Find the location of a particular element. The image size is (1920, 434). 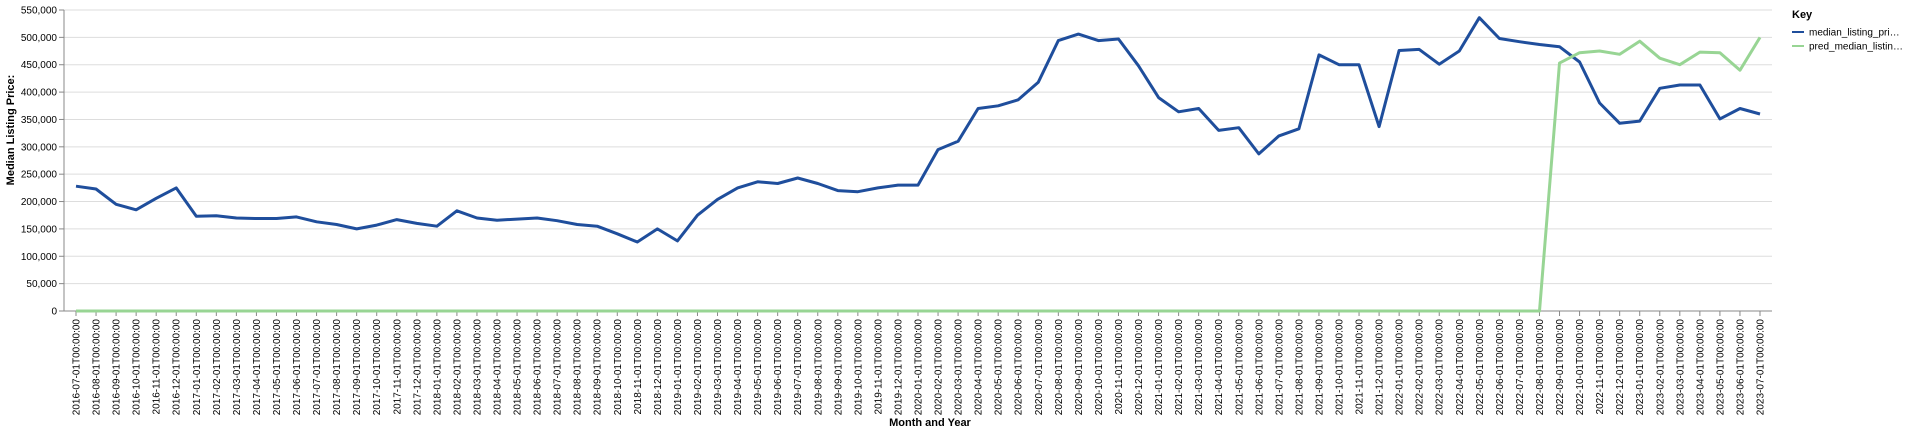

x-tick-label: 2022-12-01T00:00:00 is located at coordinates (1620, 367).